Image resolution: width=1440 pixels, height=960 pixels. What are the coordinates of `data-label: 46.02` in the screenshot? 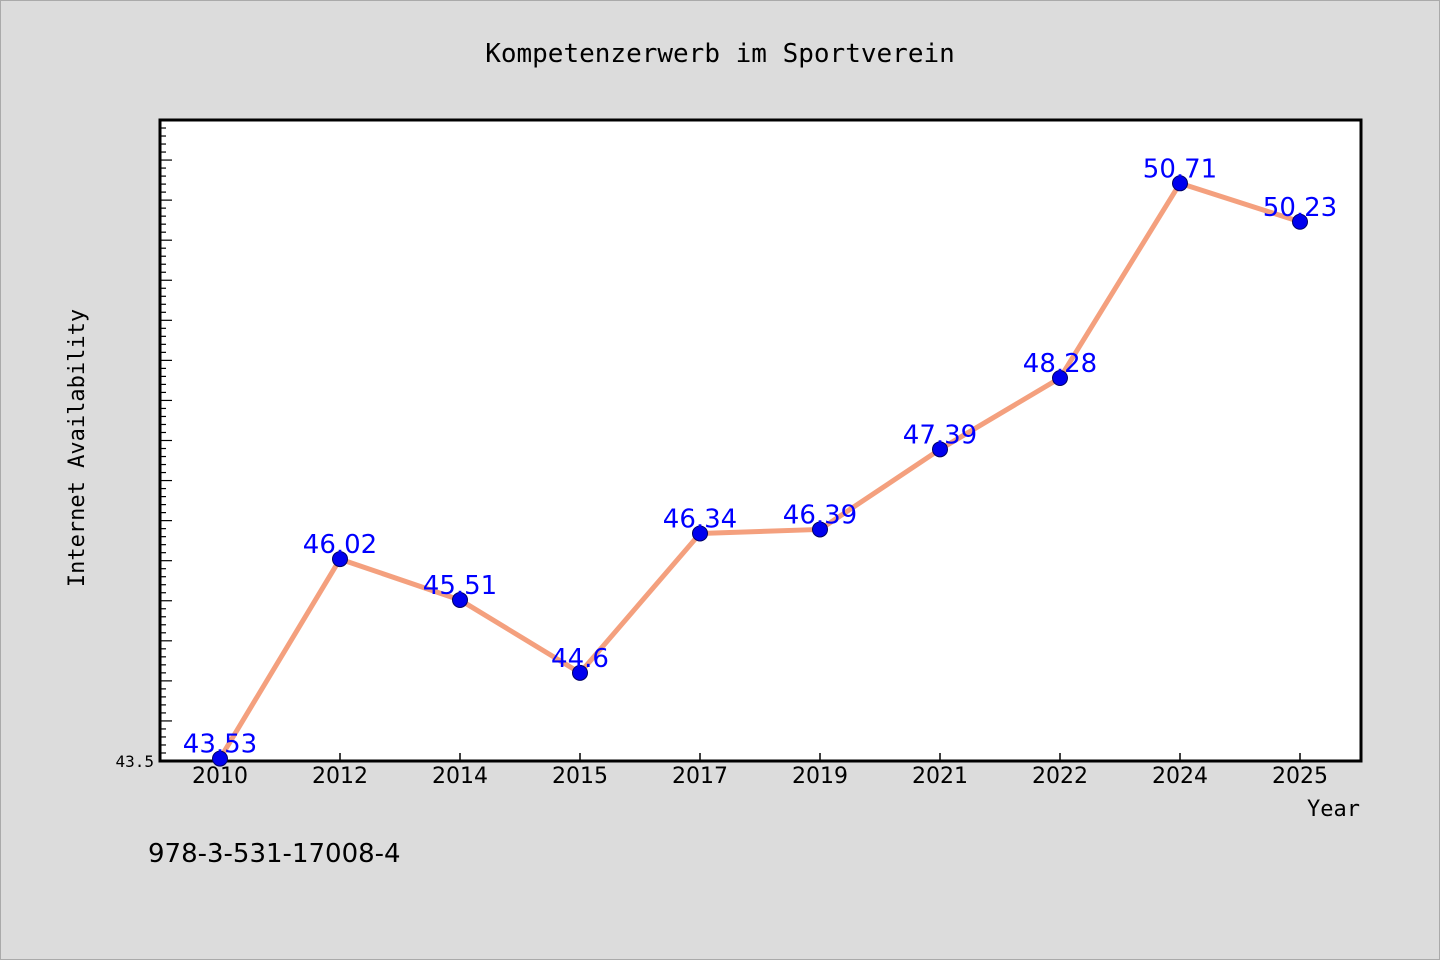 It's located at (340, 545).